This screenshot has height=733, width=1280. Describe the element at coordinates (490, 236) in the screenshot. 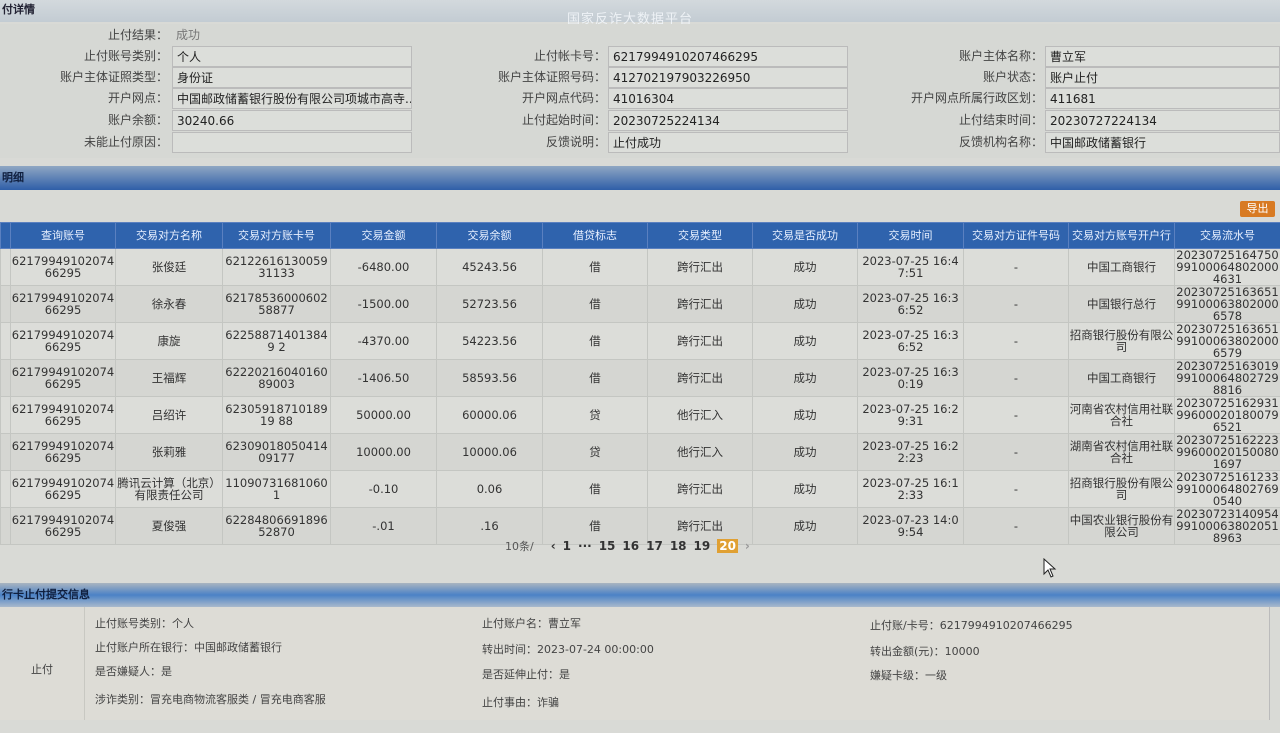

I see `column-header: 交易余额` at that location.